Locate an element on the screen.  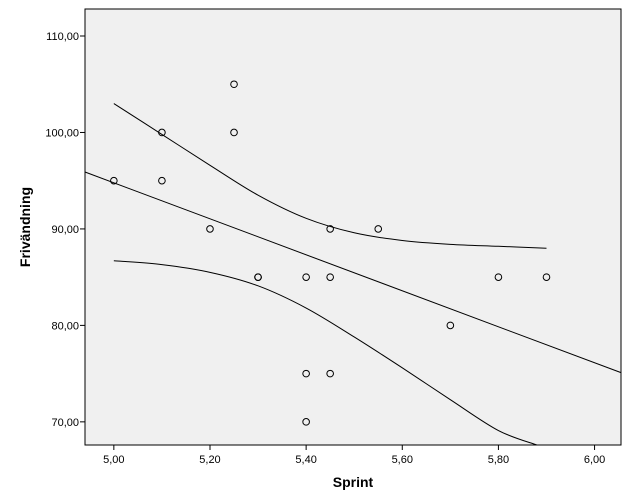
y-axis-title: Frivändning is located at coordinates (25, 227).